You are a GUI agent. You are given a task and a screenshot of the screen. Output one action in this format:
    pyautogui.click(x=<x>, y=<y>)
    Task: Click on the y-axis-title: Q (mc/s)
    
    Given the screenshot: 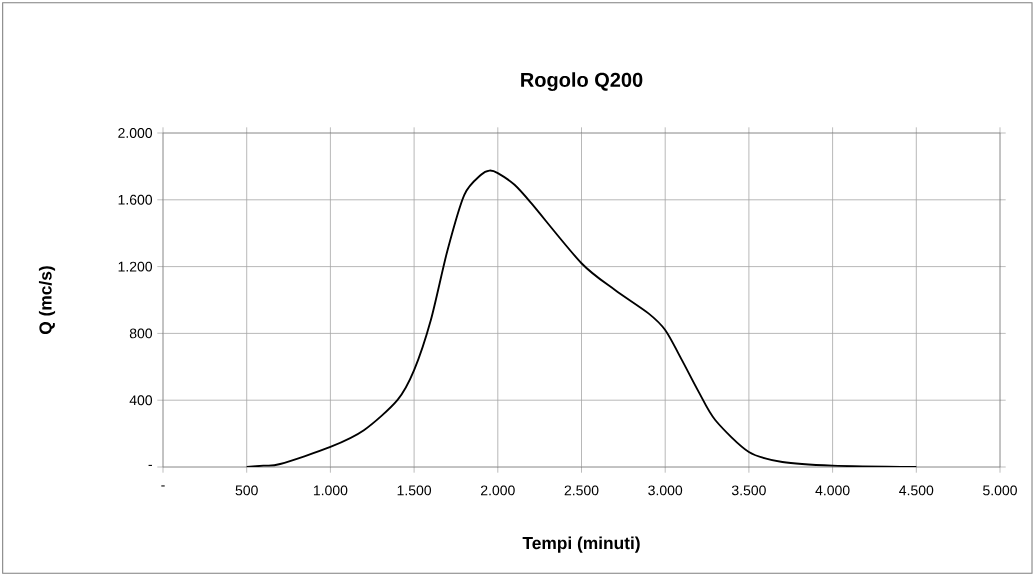 What is the action you would take?
    pyautogui.click(x=47, y=300)
    